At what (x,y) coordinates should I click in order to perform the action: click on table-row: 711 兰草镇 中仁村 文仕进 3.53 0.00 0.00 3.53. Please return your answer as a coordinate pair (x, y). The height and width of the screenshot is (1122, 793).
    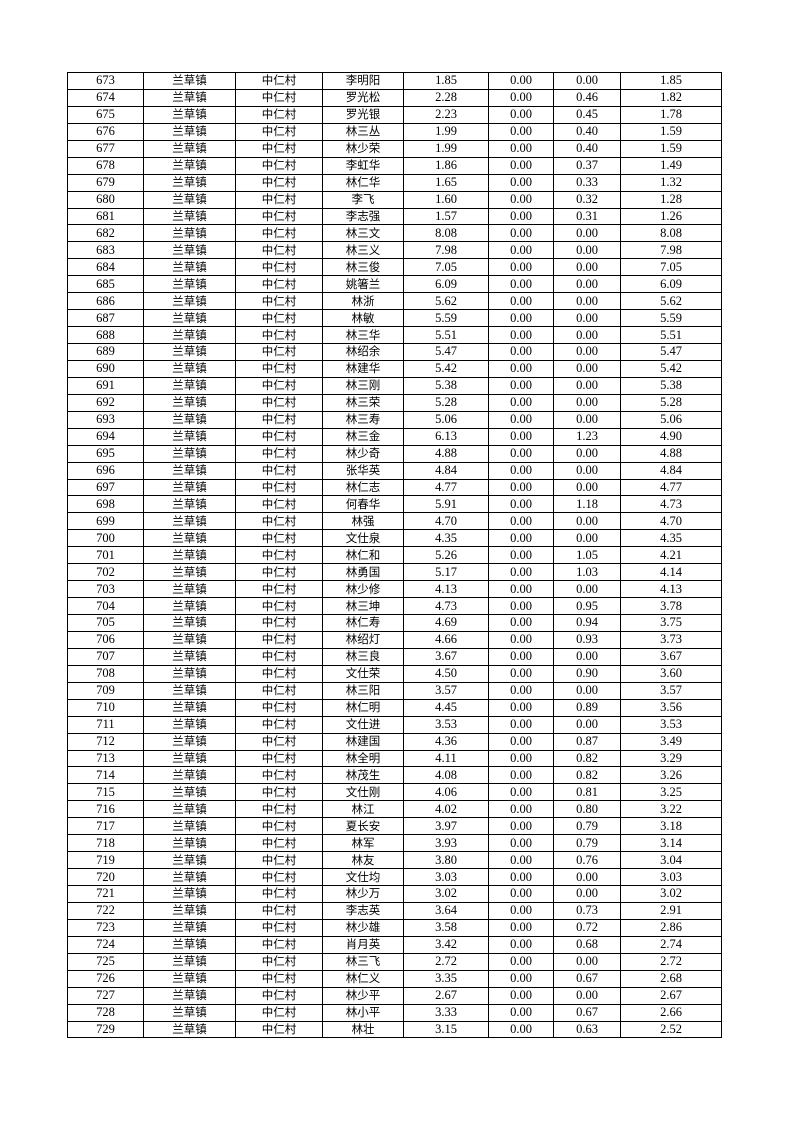
    Looking at the image, I should click on (394, 724).